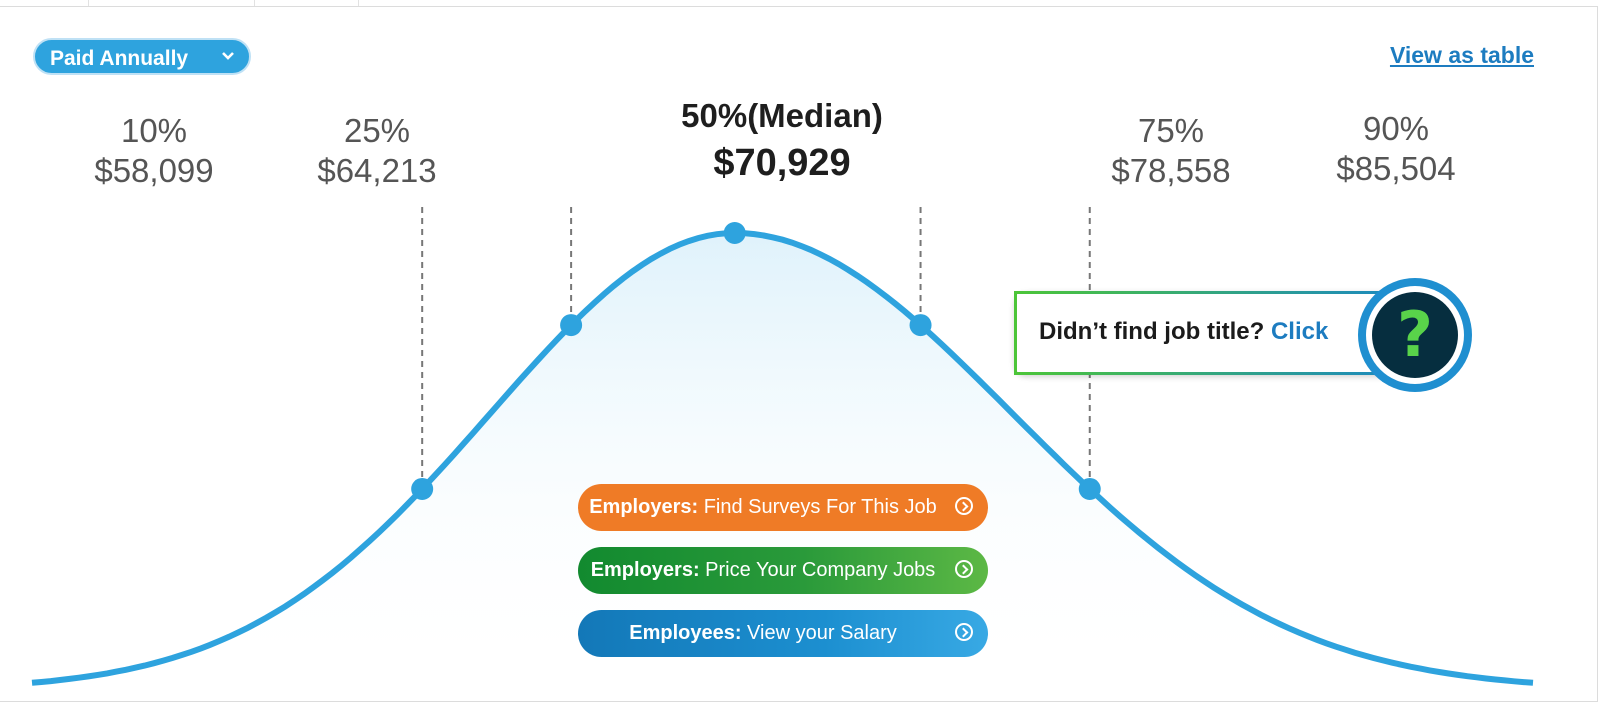 The image size is (1600, 704). What do you see at coordinates (1396, 149) in the screenshot?
I see `percentile-90-label: 90% $85,504` at bounding box center [1396, 149].